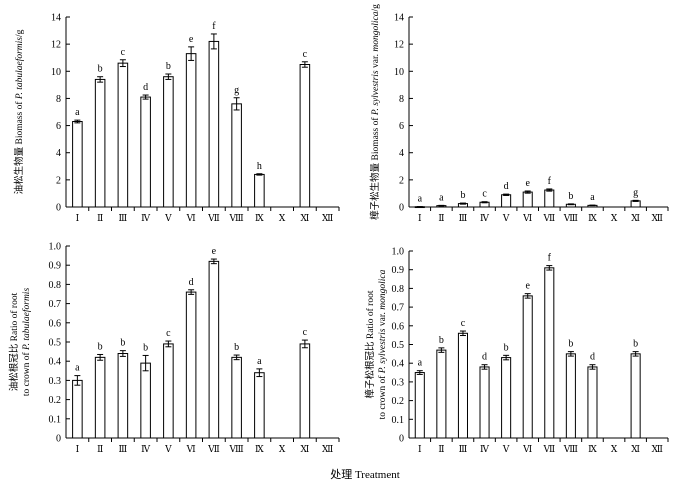 This screenshot has height=490, width=677. Describe the element at coordinates (365, 474) in the screenshot. I see `x-axis-title: 处理 Treatment` at that location.